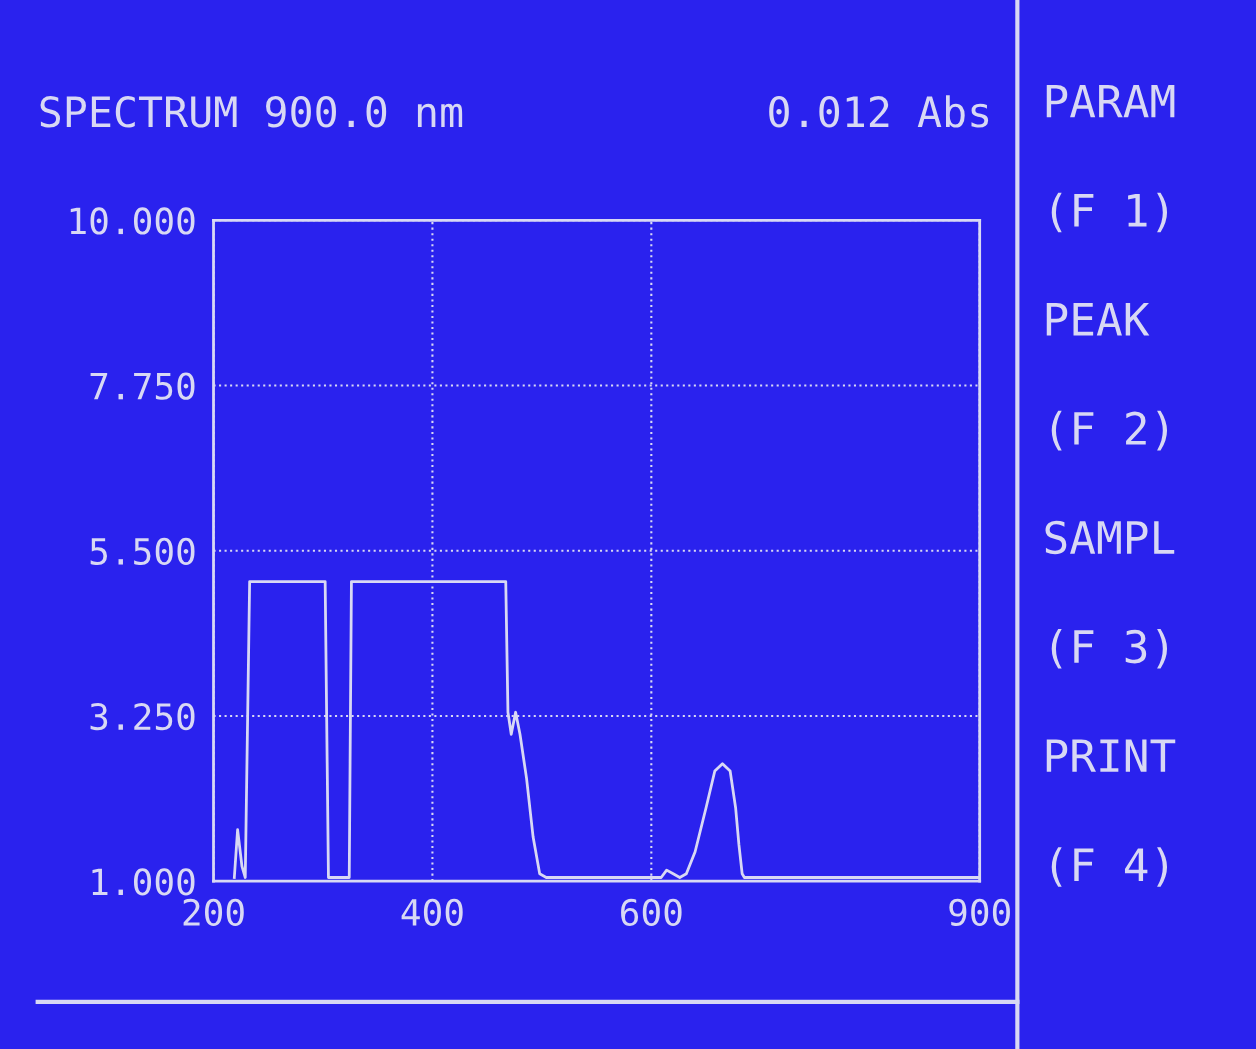 The height and width of the screenshot is (1049, 1256). What do you see at coordinates (1109, 212) in the screenshot?
I see `text: (F 1)` at bounding box center [1109, 212].